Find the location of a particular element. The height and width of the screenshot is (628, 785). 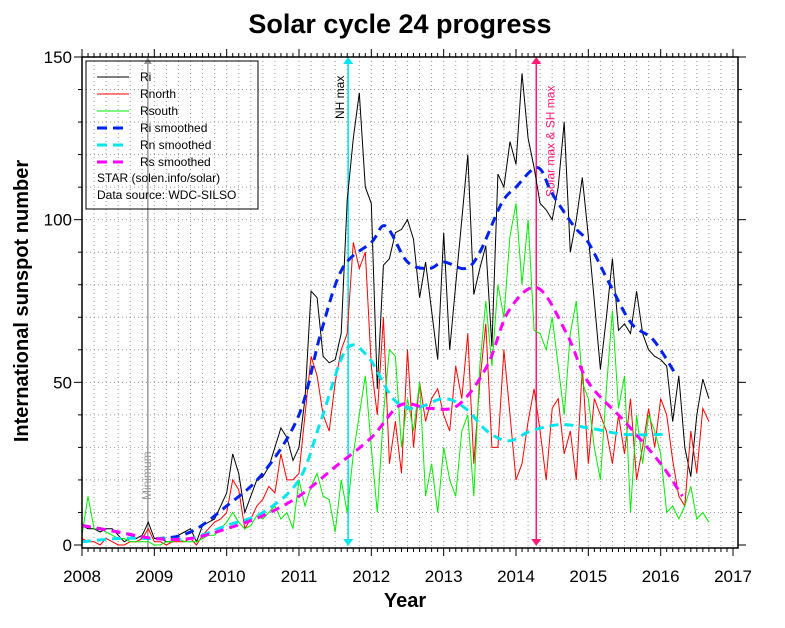

y-tick-label: 50 is located at coordinates (62, 382).